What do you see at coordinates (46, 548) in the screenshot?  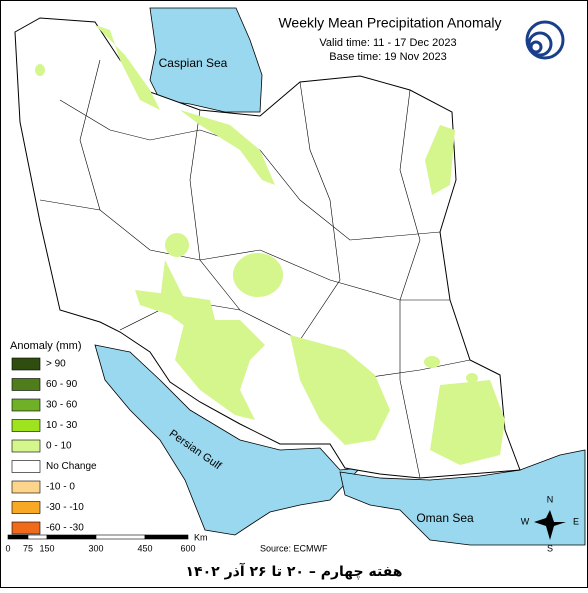 I see `scale-label: 150` at bounding box center [46, 548].